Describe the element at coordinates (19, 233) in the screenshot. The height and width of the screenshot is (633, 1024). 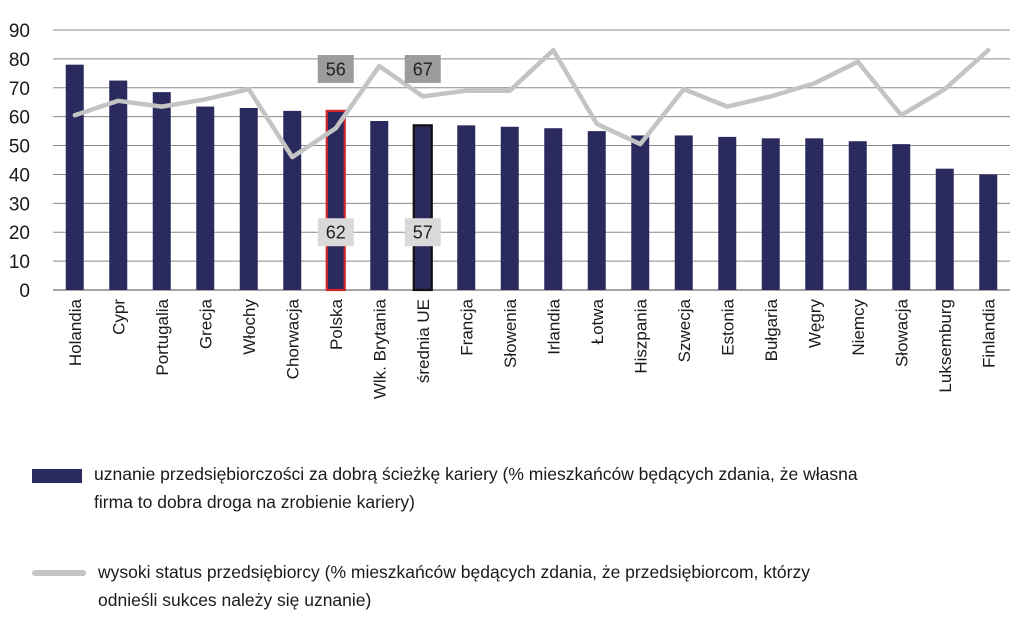
I see `y-tick-label: 20` at that location.